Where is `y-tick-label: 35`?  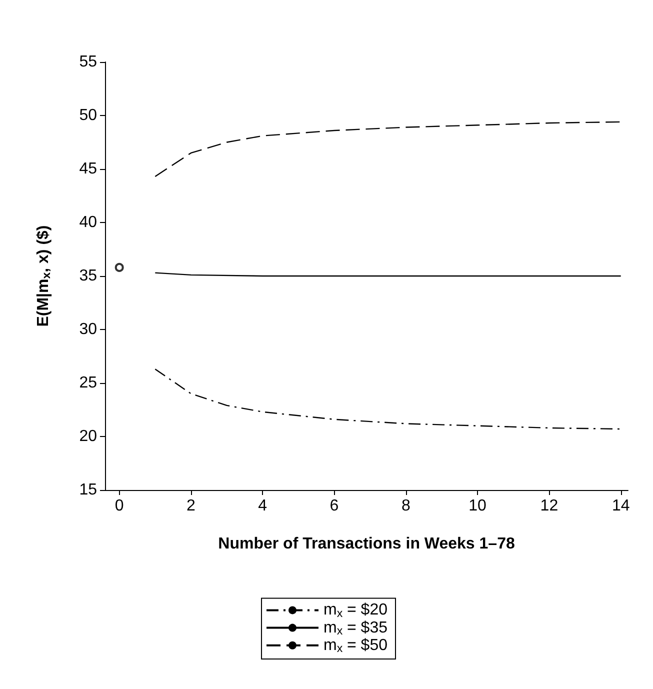
y-tick-label: 35 is located at coordinates (88, 276).